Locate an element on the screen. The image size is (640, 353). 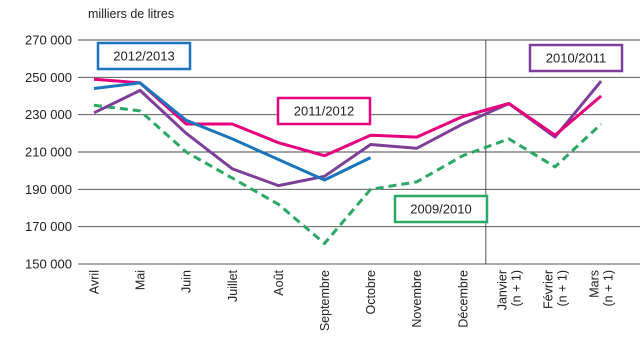
y-axis-unit: milliers de litres is located at coordinates (131, 14).